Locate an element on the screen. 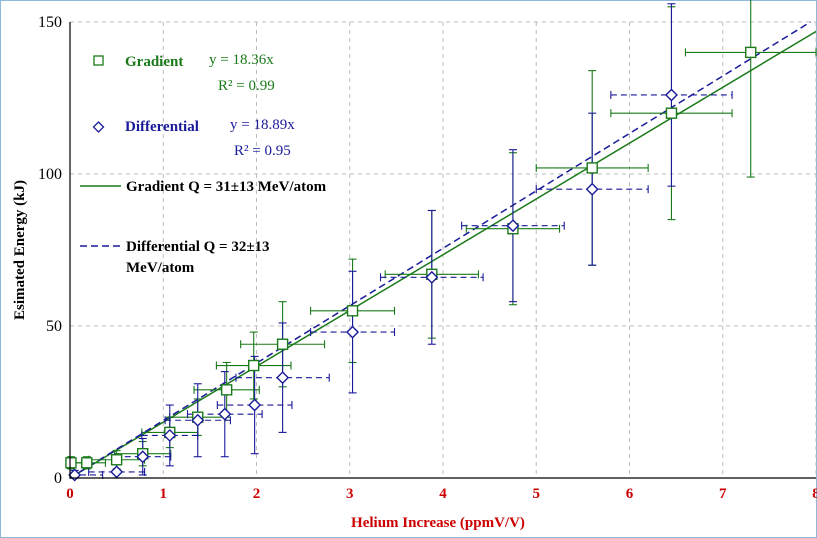 This screenshot has height=538, width=817. legend-gradient-square-icon is located at coordinates (98, 60).